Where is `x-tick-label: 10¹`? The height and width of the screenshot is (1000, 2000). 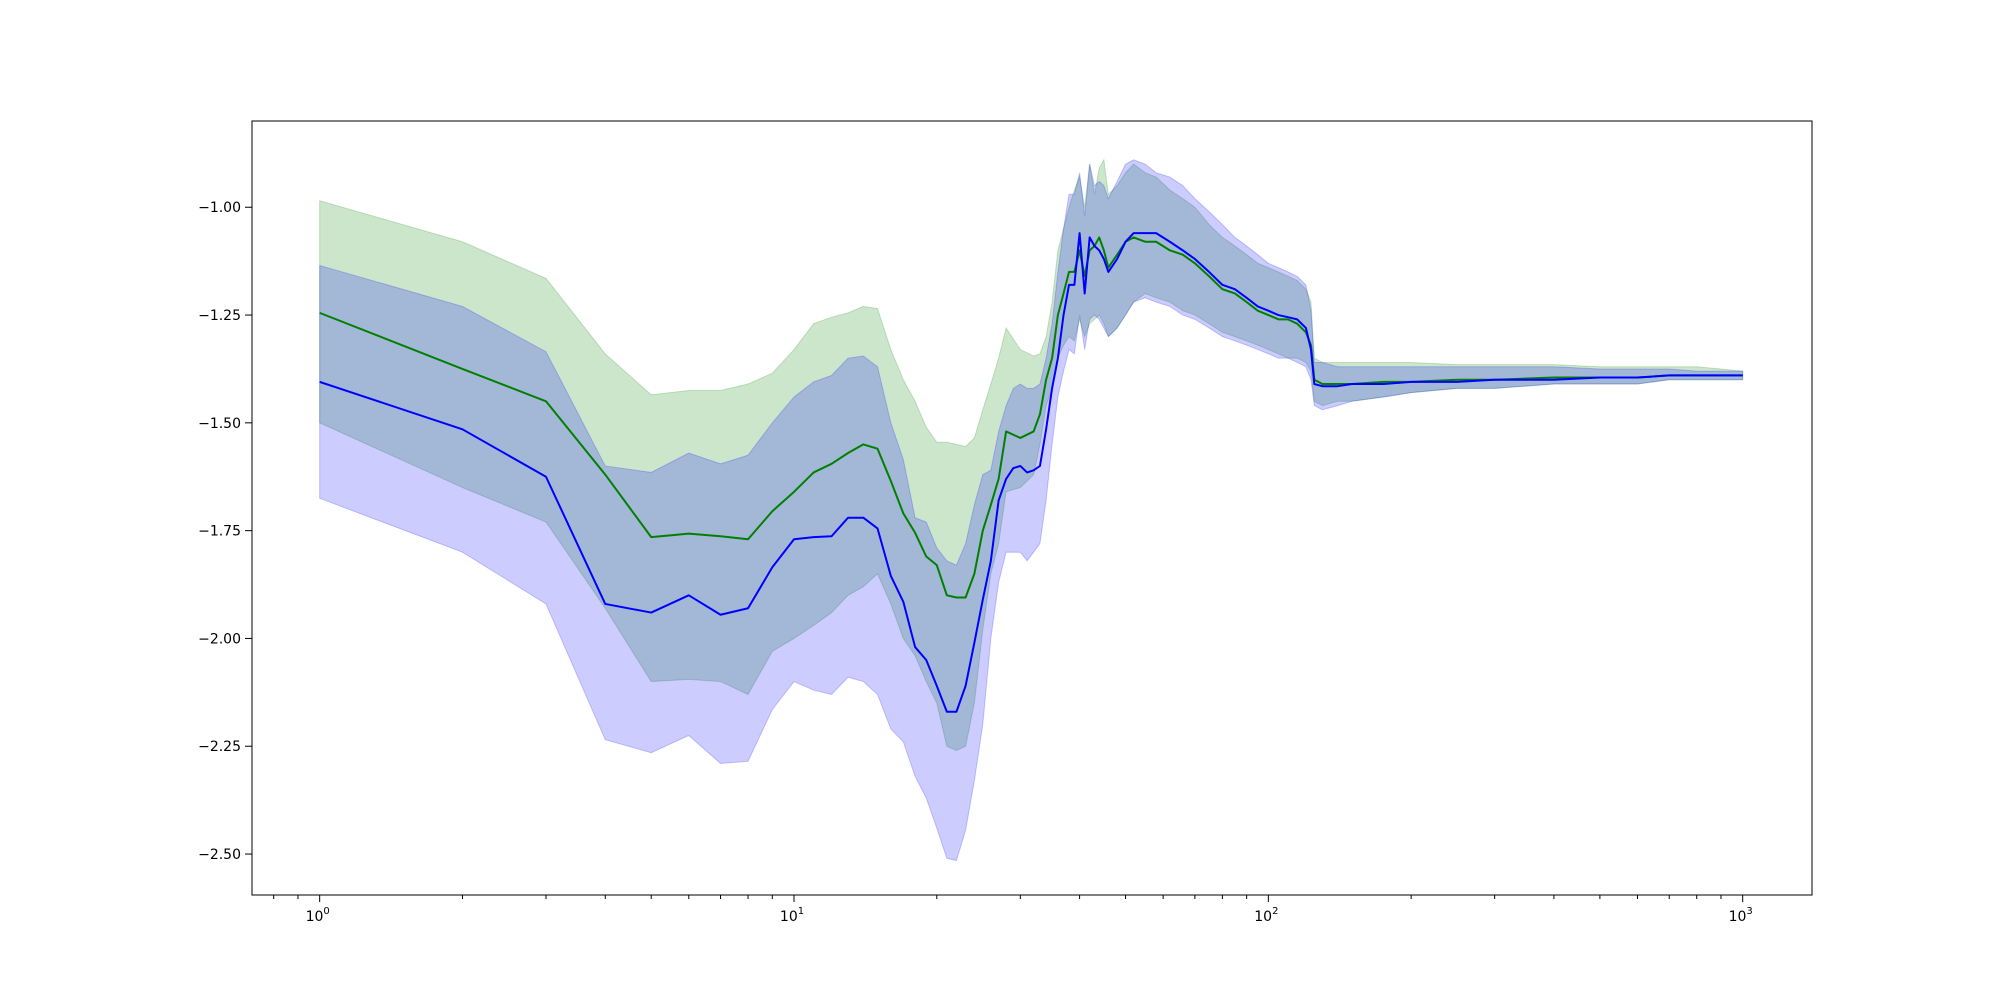
x-tick-label: 10¹ is located at coordinates (792, 915).